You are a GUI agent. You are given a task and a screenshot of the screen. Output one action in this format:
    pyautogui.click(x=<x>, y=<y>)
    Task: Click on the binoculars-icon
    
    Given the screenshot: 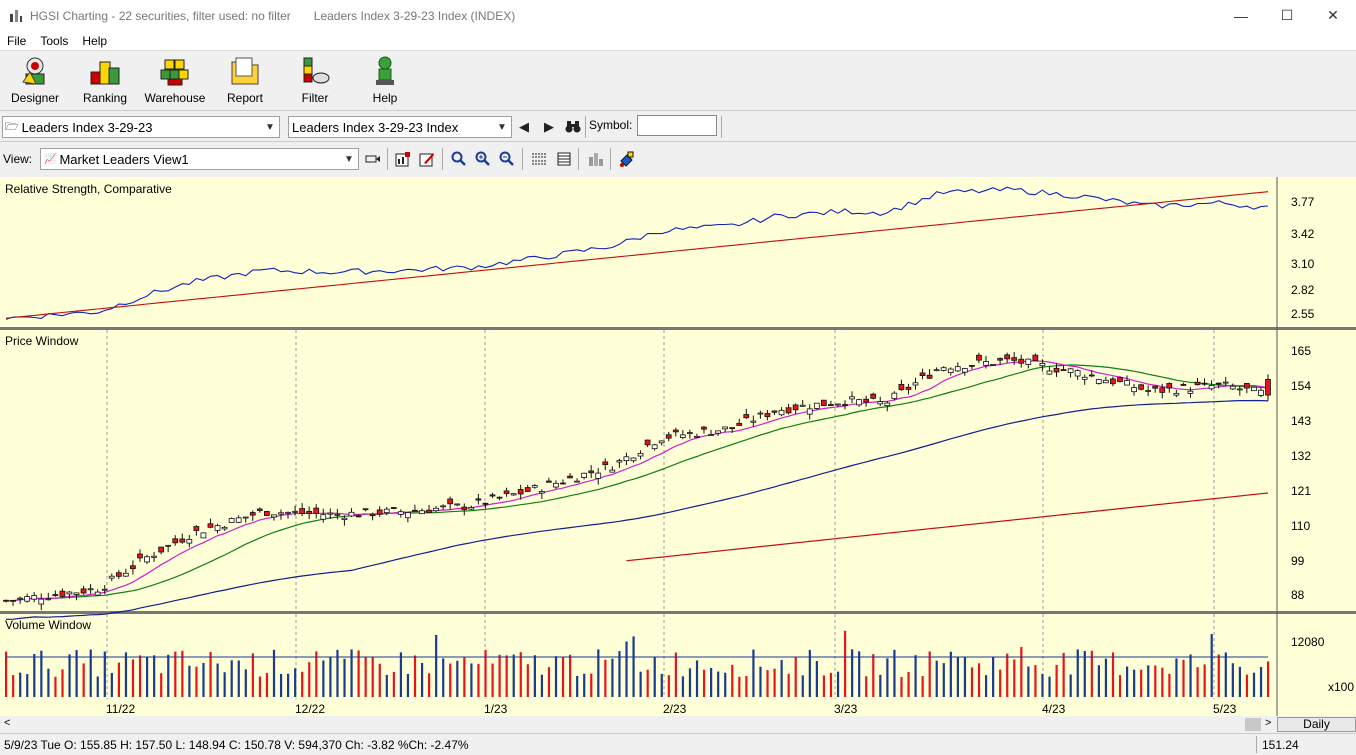 What is the action you would take?
    pyautogui.click(x=573, y=127)
    